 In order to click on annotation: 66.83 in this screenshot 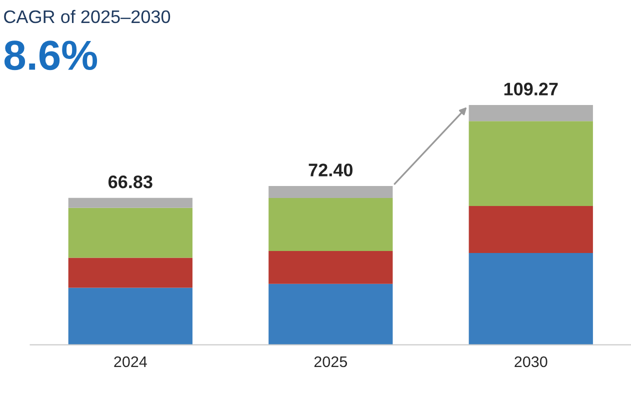, I will do `click(130, 181)`.